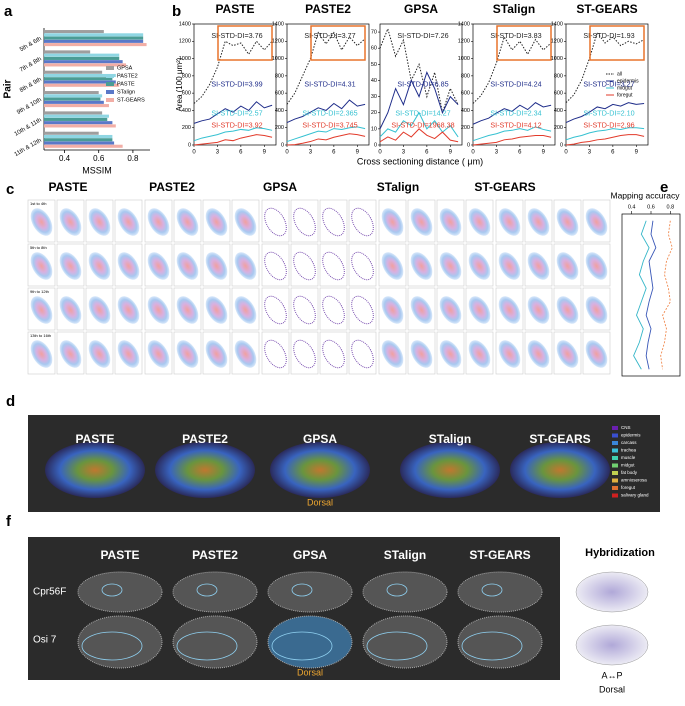  Describe the element at coordinates (504, 187) in the screenshot. I see `method-title: ST-GEARS` at that location.